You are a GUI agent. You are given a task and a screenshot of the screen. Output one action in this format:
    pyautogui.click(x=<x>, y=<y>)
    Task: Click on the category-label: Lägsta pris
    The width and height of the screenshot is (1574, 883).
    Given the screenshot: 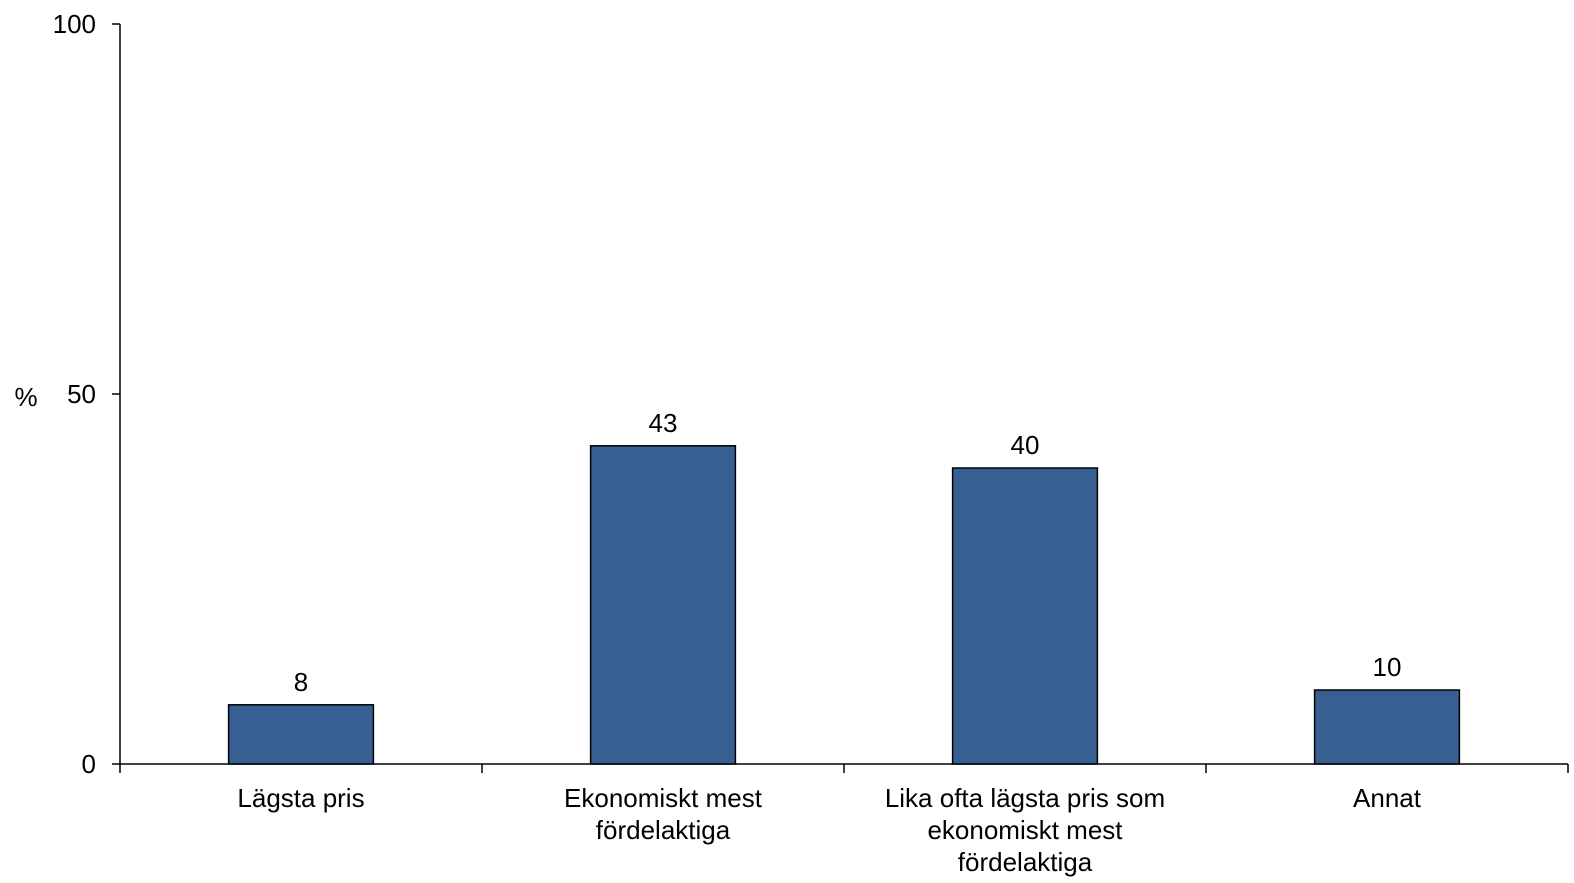 What is the action you would take?
    pyautogui.click(x=300, y=798)
    